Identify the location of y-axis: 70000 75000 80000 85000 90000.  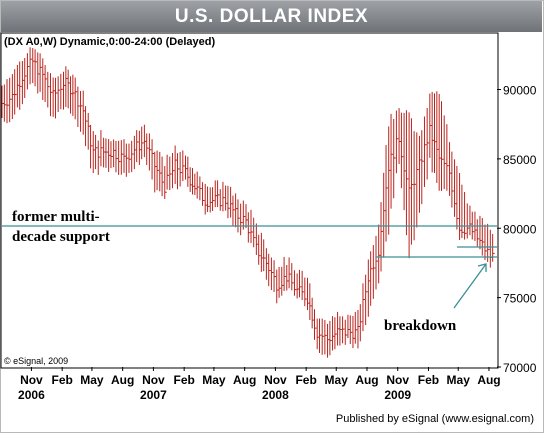
(517, 229).